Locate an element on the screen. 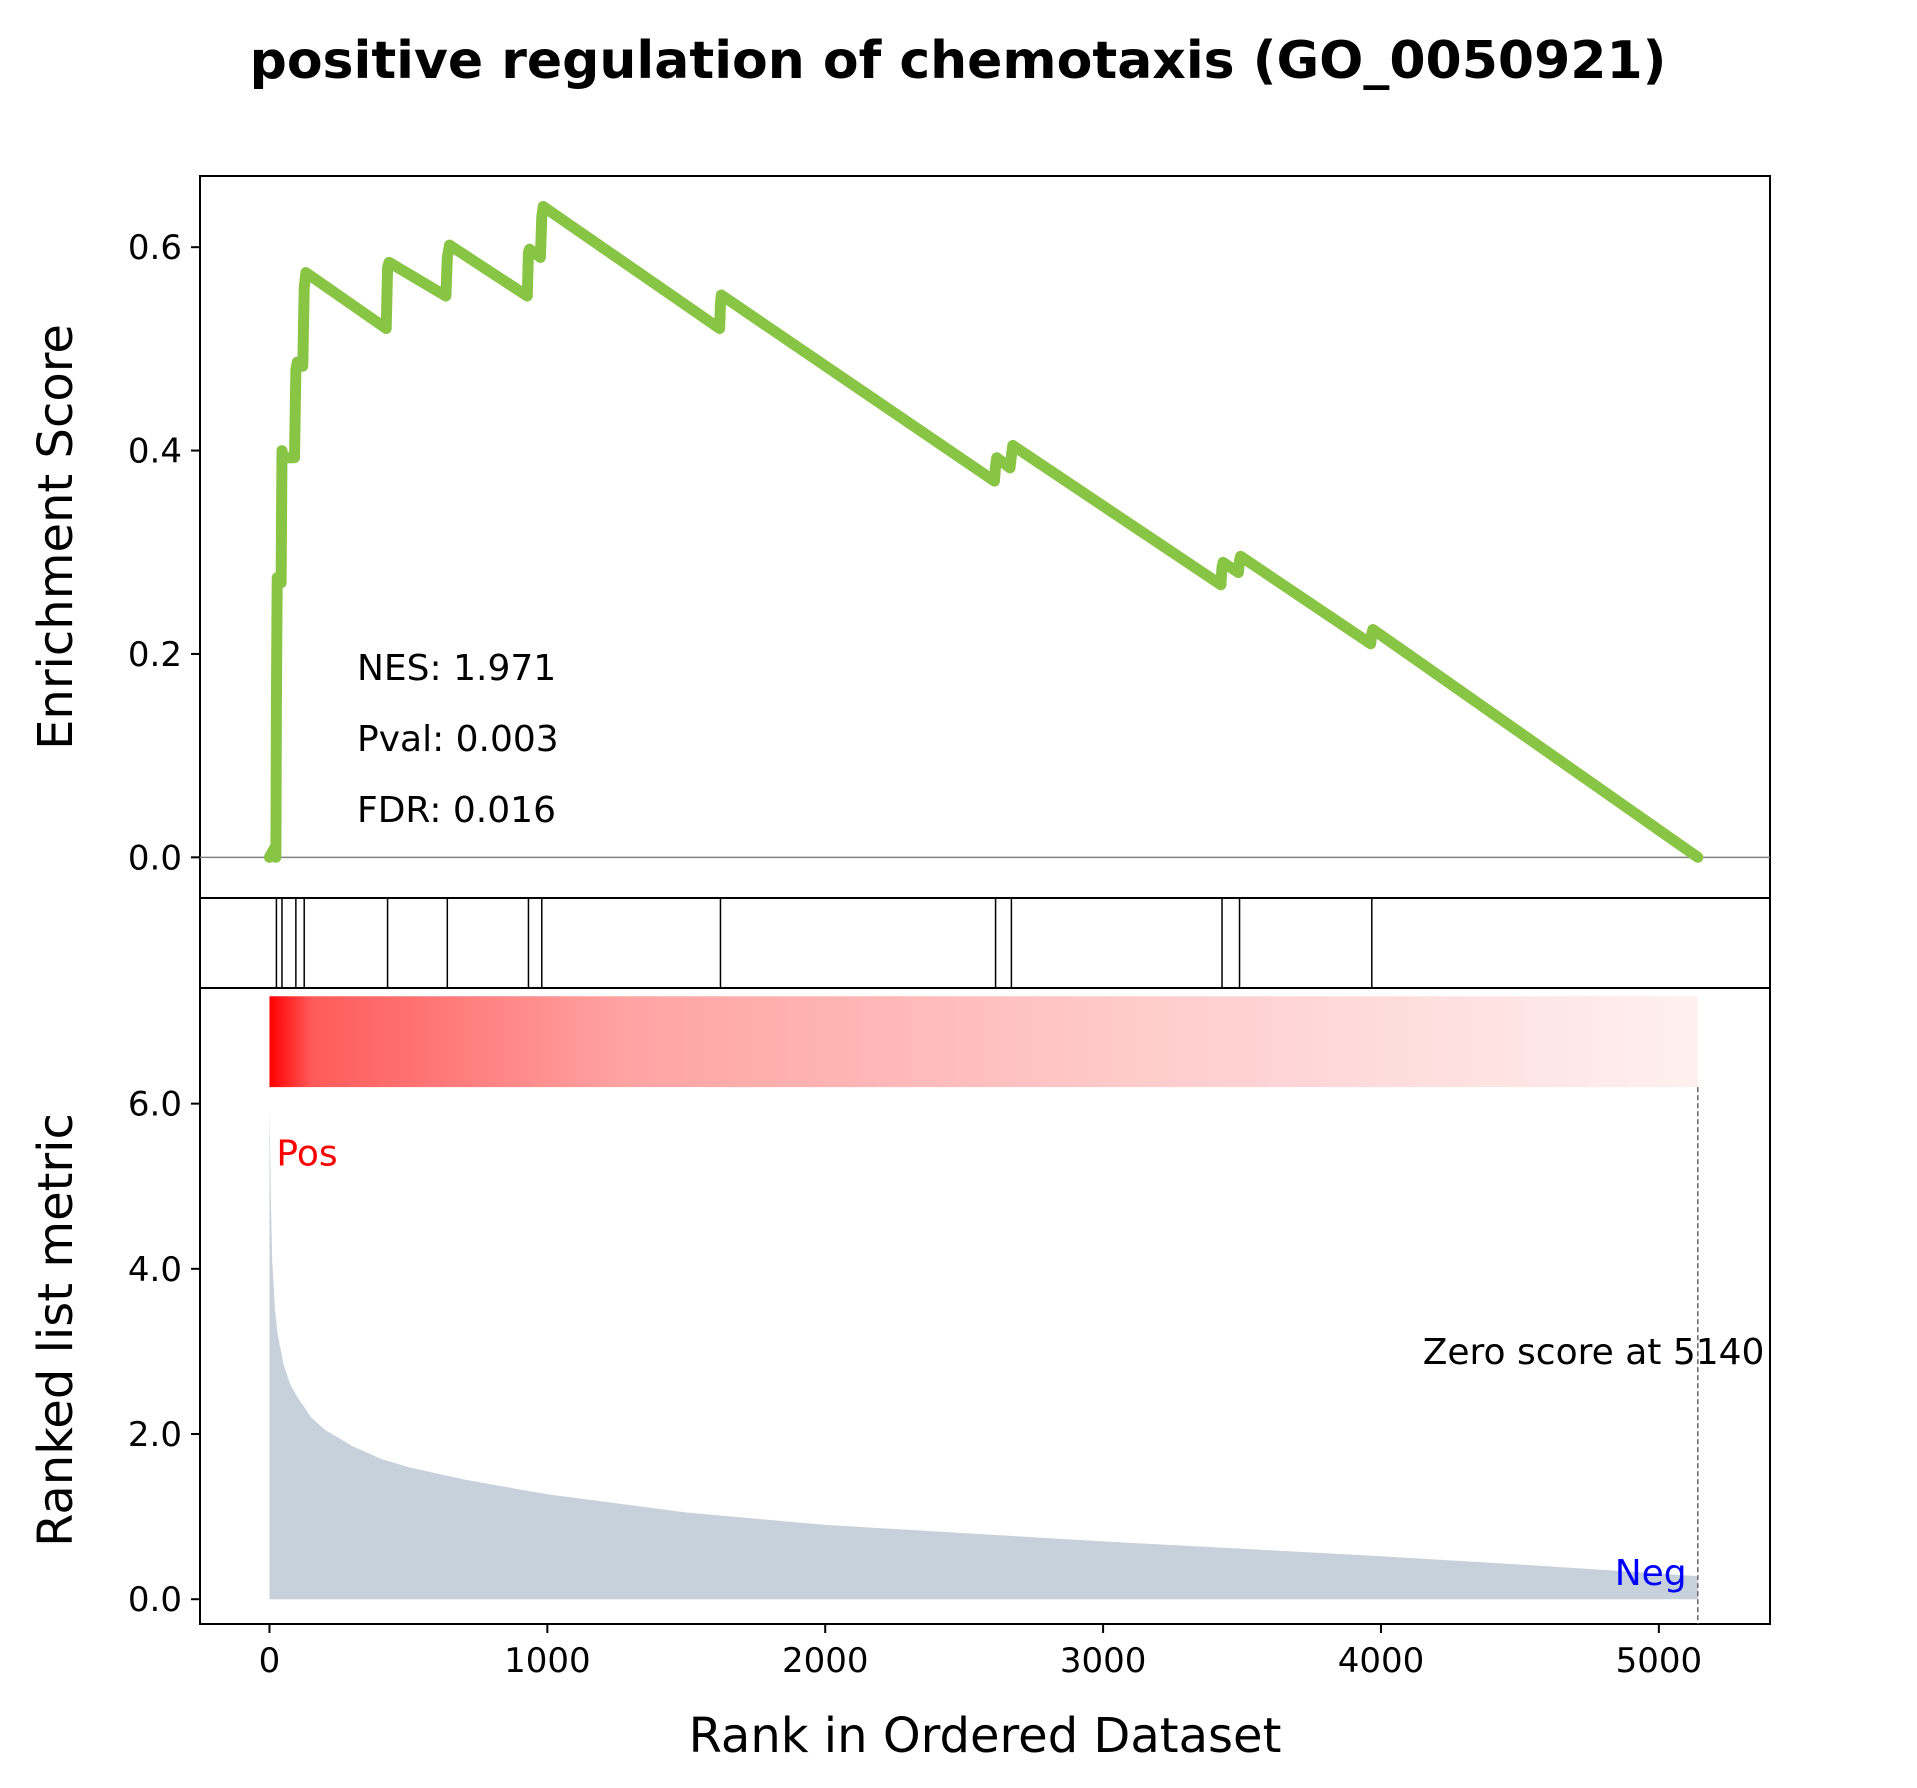 This screenshot has width=1917, height=1788. hits-panel-frame is located at coordinates (985, 943).